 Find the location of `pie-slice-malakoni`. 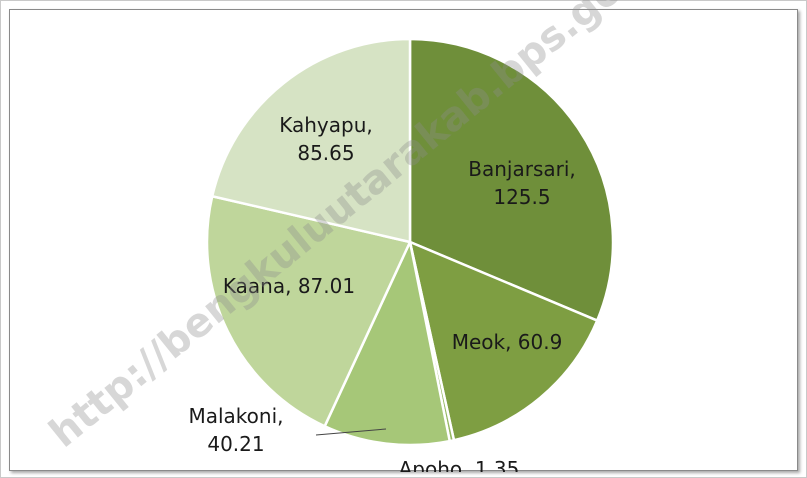

pie-slice-malakoni is located at coordinates (387, 343).